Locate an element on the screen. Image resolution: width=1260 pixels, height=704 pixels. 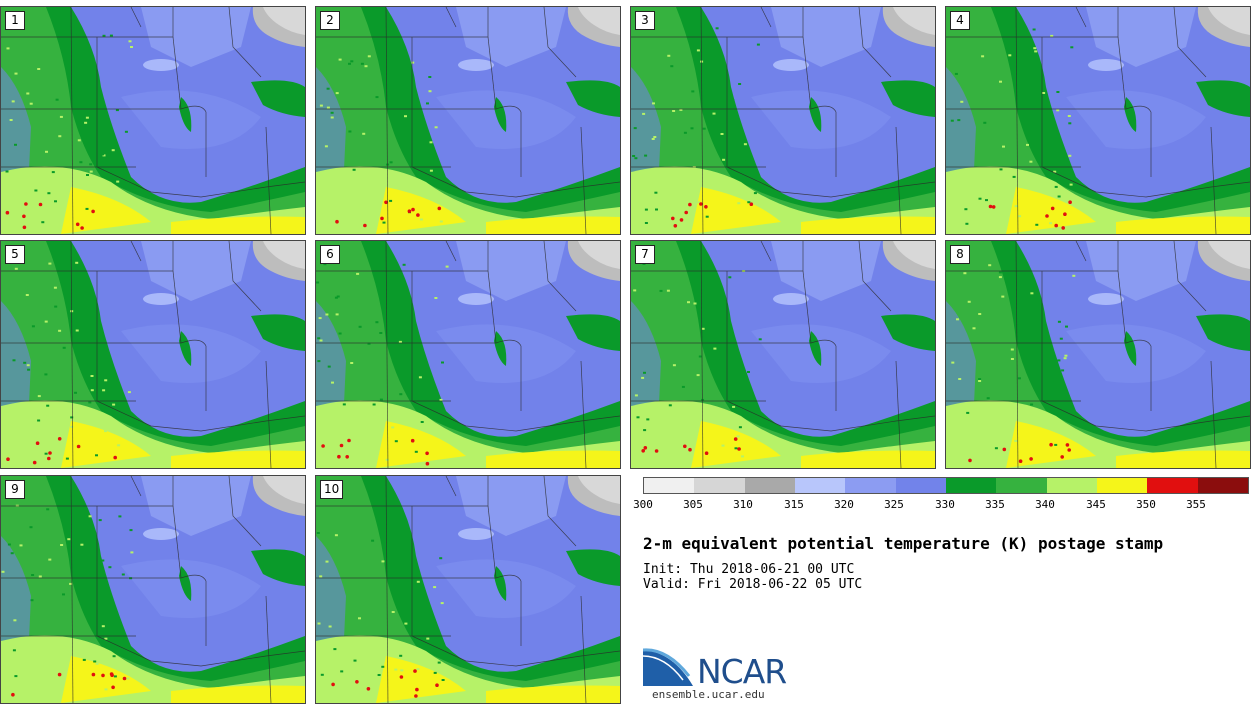
colorbar-tick: 350 is located at coordinates (1146, 504).